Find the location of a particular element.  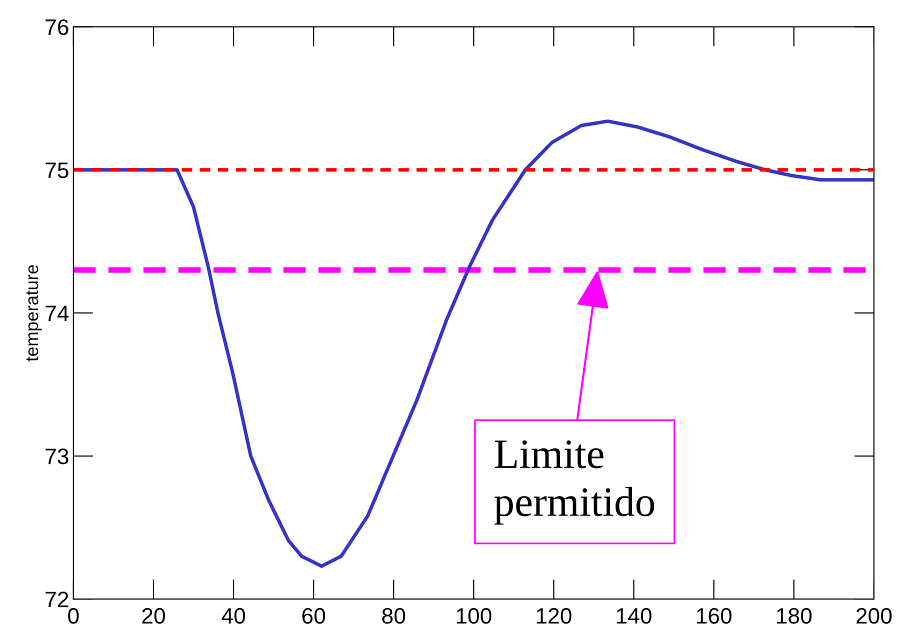

x-tick-label: 100 is located at coordinates (474, 616).